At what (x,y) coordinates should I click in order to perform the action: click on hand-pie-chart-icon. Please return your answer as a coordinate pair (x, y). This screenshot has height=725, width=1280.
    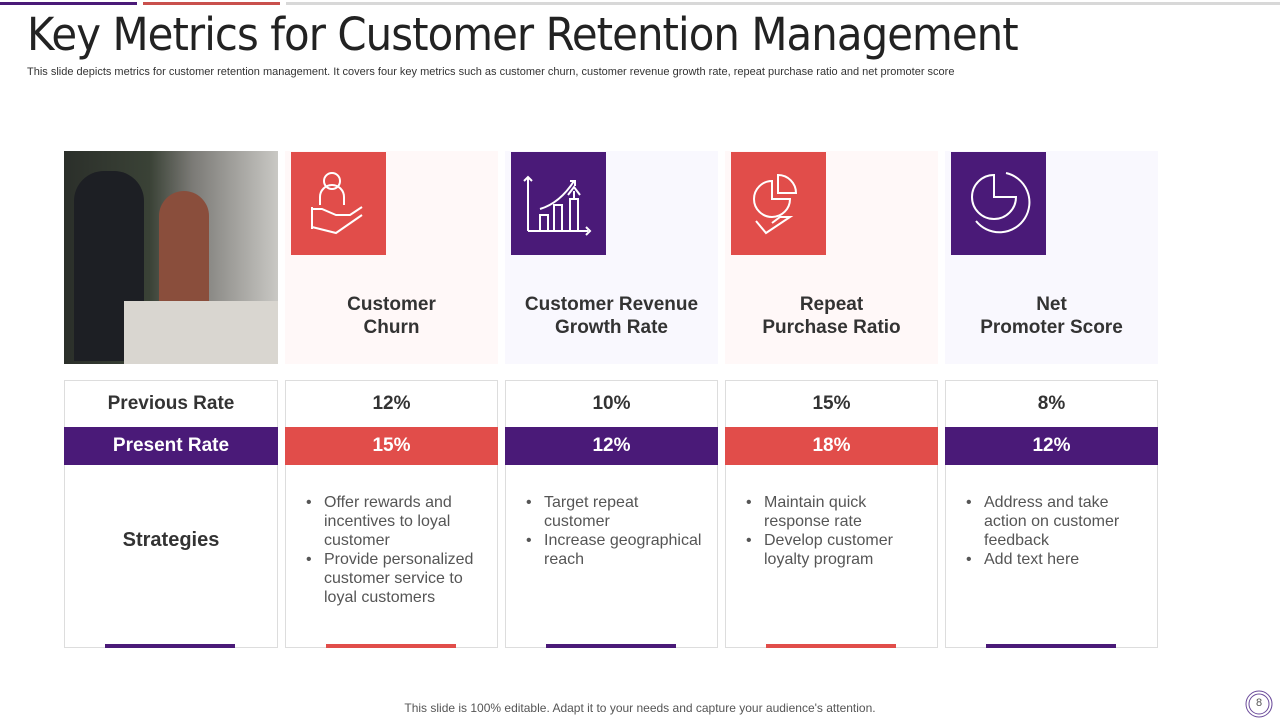
    Looking at the image, I should click on (778, 203).